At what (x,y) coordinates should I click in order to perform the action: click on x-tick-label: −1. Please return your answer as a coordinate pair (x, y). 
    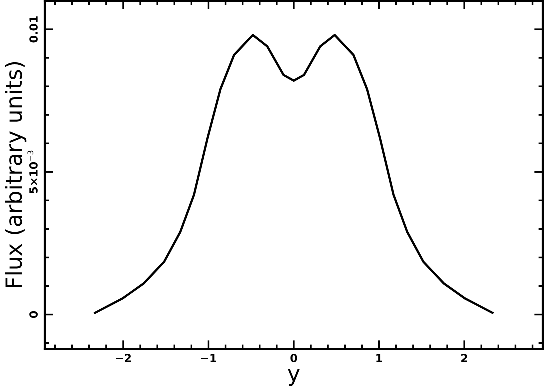
    Looking at the image, I should click on (208, 358).